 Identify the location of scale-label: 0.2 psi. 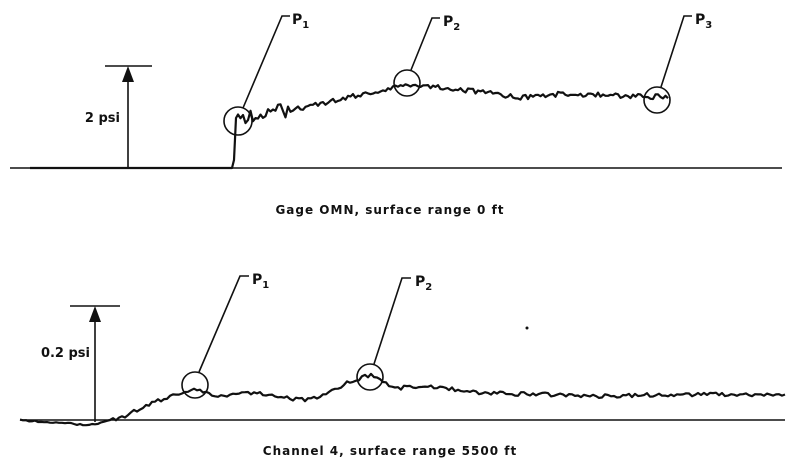
(65, 353).